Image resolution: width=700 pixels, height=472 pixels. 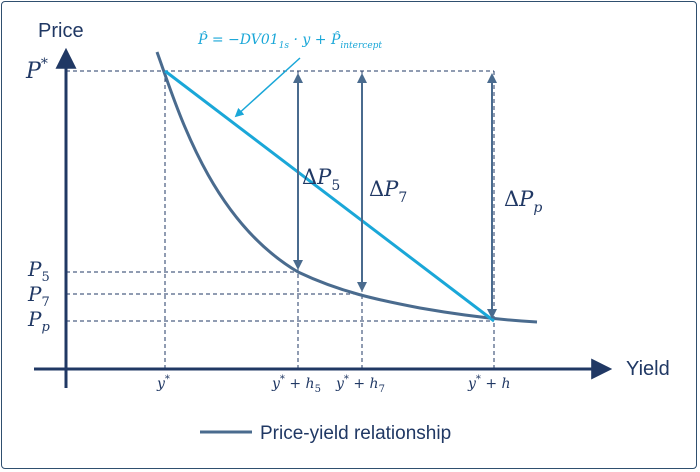 What do you see at coordinates (61, 31) in the screenshot?
I see `y-axis-title: Price` at bounding box center [61, 31].